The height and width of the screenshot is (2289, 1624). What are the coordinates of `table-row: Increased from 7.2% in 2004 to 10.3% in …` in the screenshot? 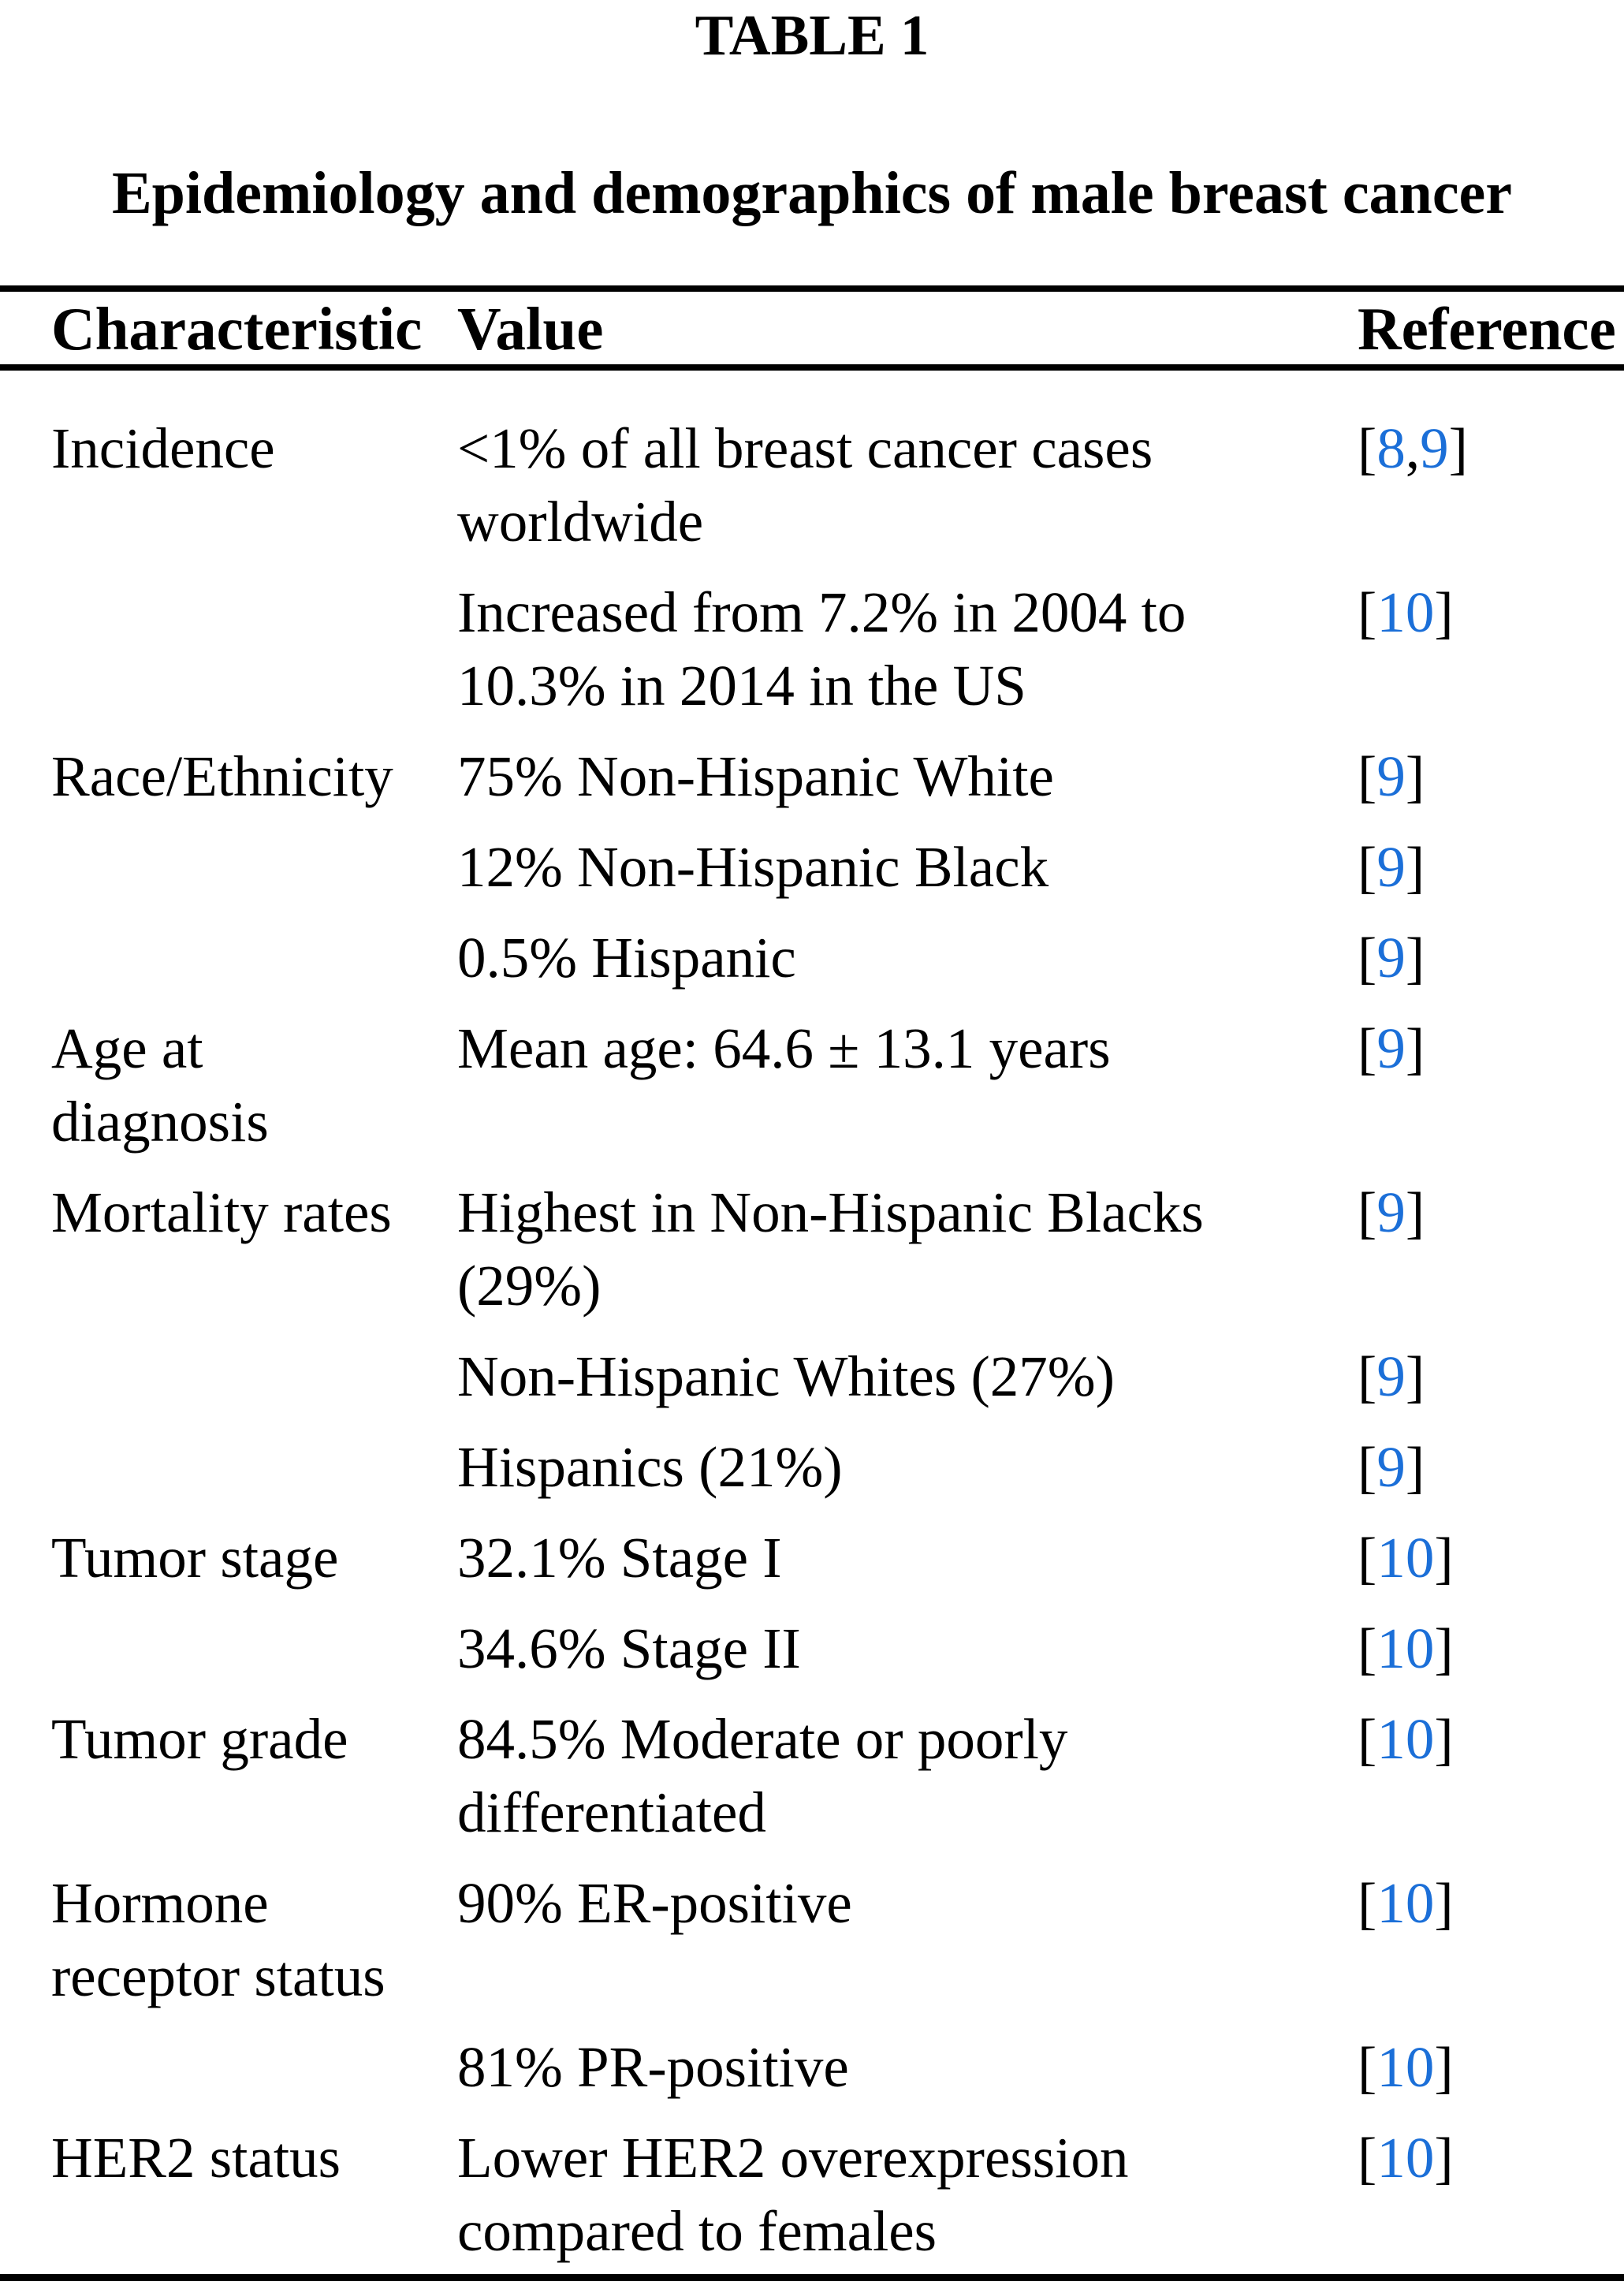 It's located at (837, 649).